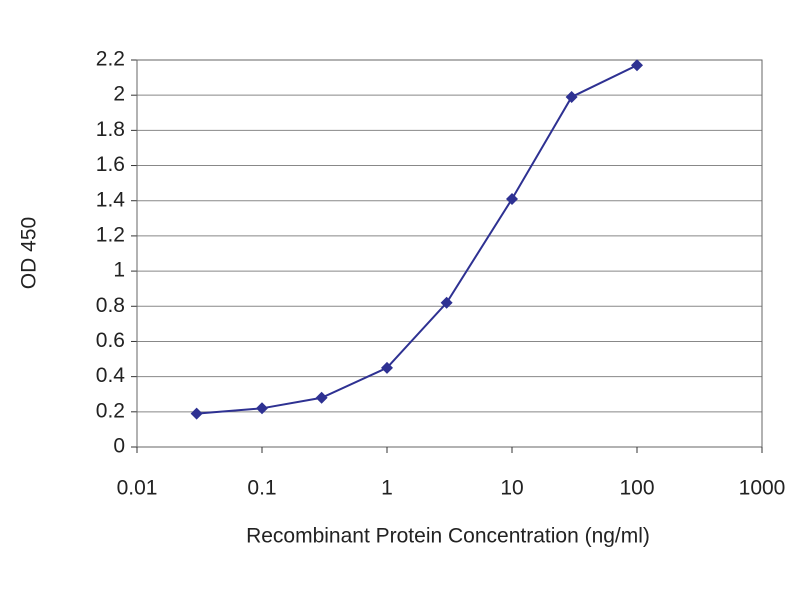 This screenshot has width=800, height=600. What do you see at coordinates (110, 305) in the screenshot?
I see `y-tick-label: 0.8` at bounding box center [110, 305].